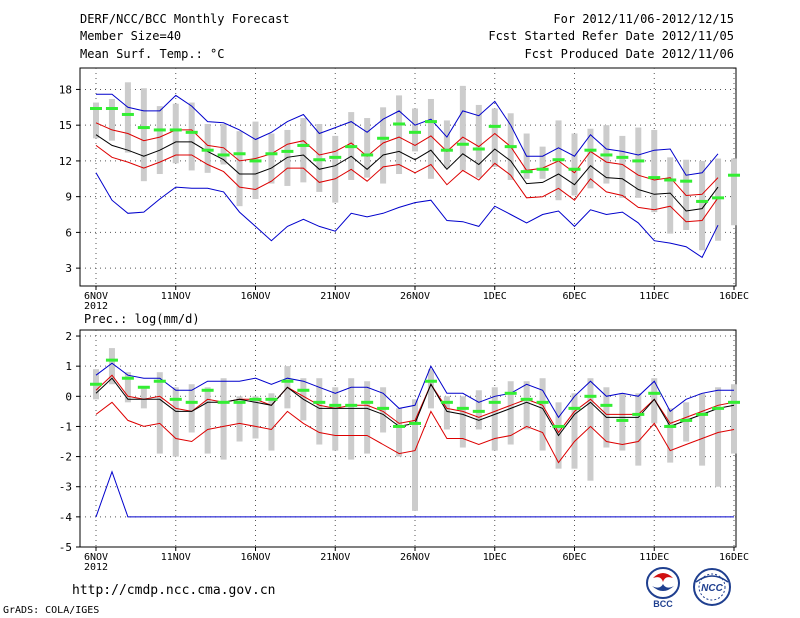  What do you see at coordinates (65, 161) in the screenshot?
I see `y-tick-label: 12` at bounding box center [65, 161].